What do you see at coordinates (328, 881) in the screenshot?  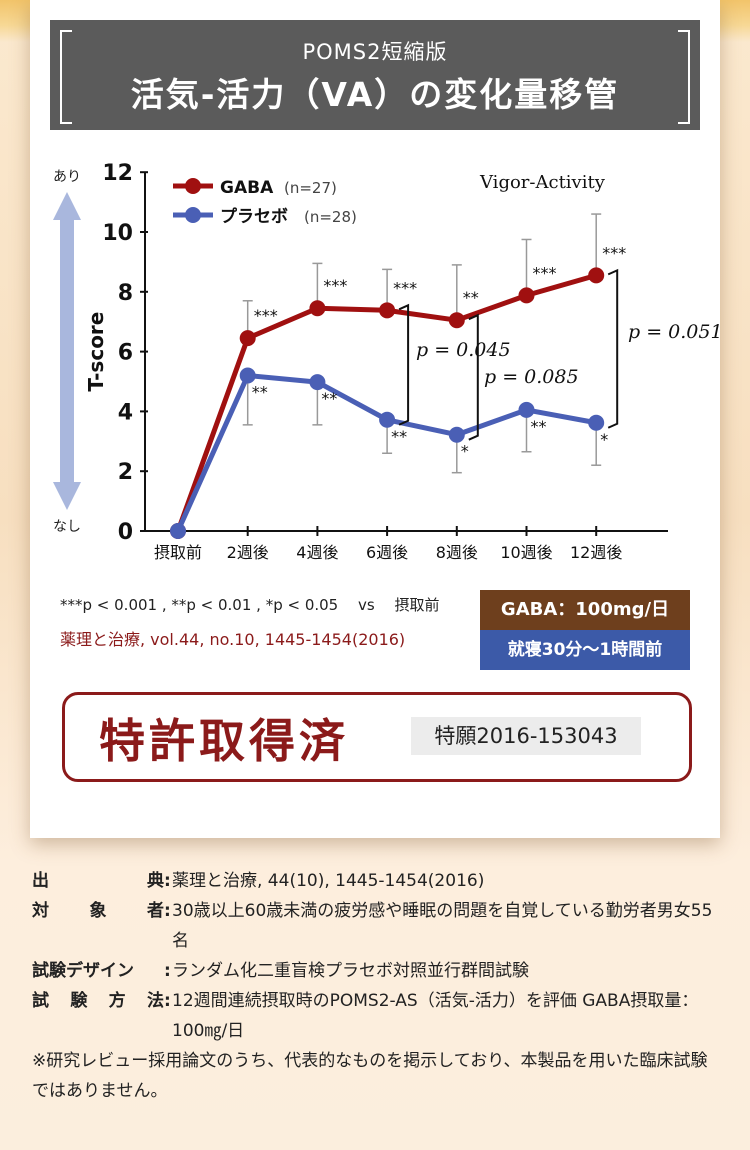 I see `note-value: 薬理と治療, 44(10), 1445-1454(2016)` at bounding box center [328, 881].